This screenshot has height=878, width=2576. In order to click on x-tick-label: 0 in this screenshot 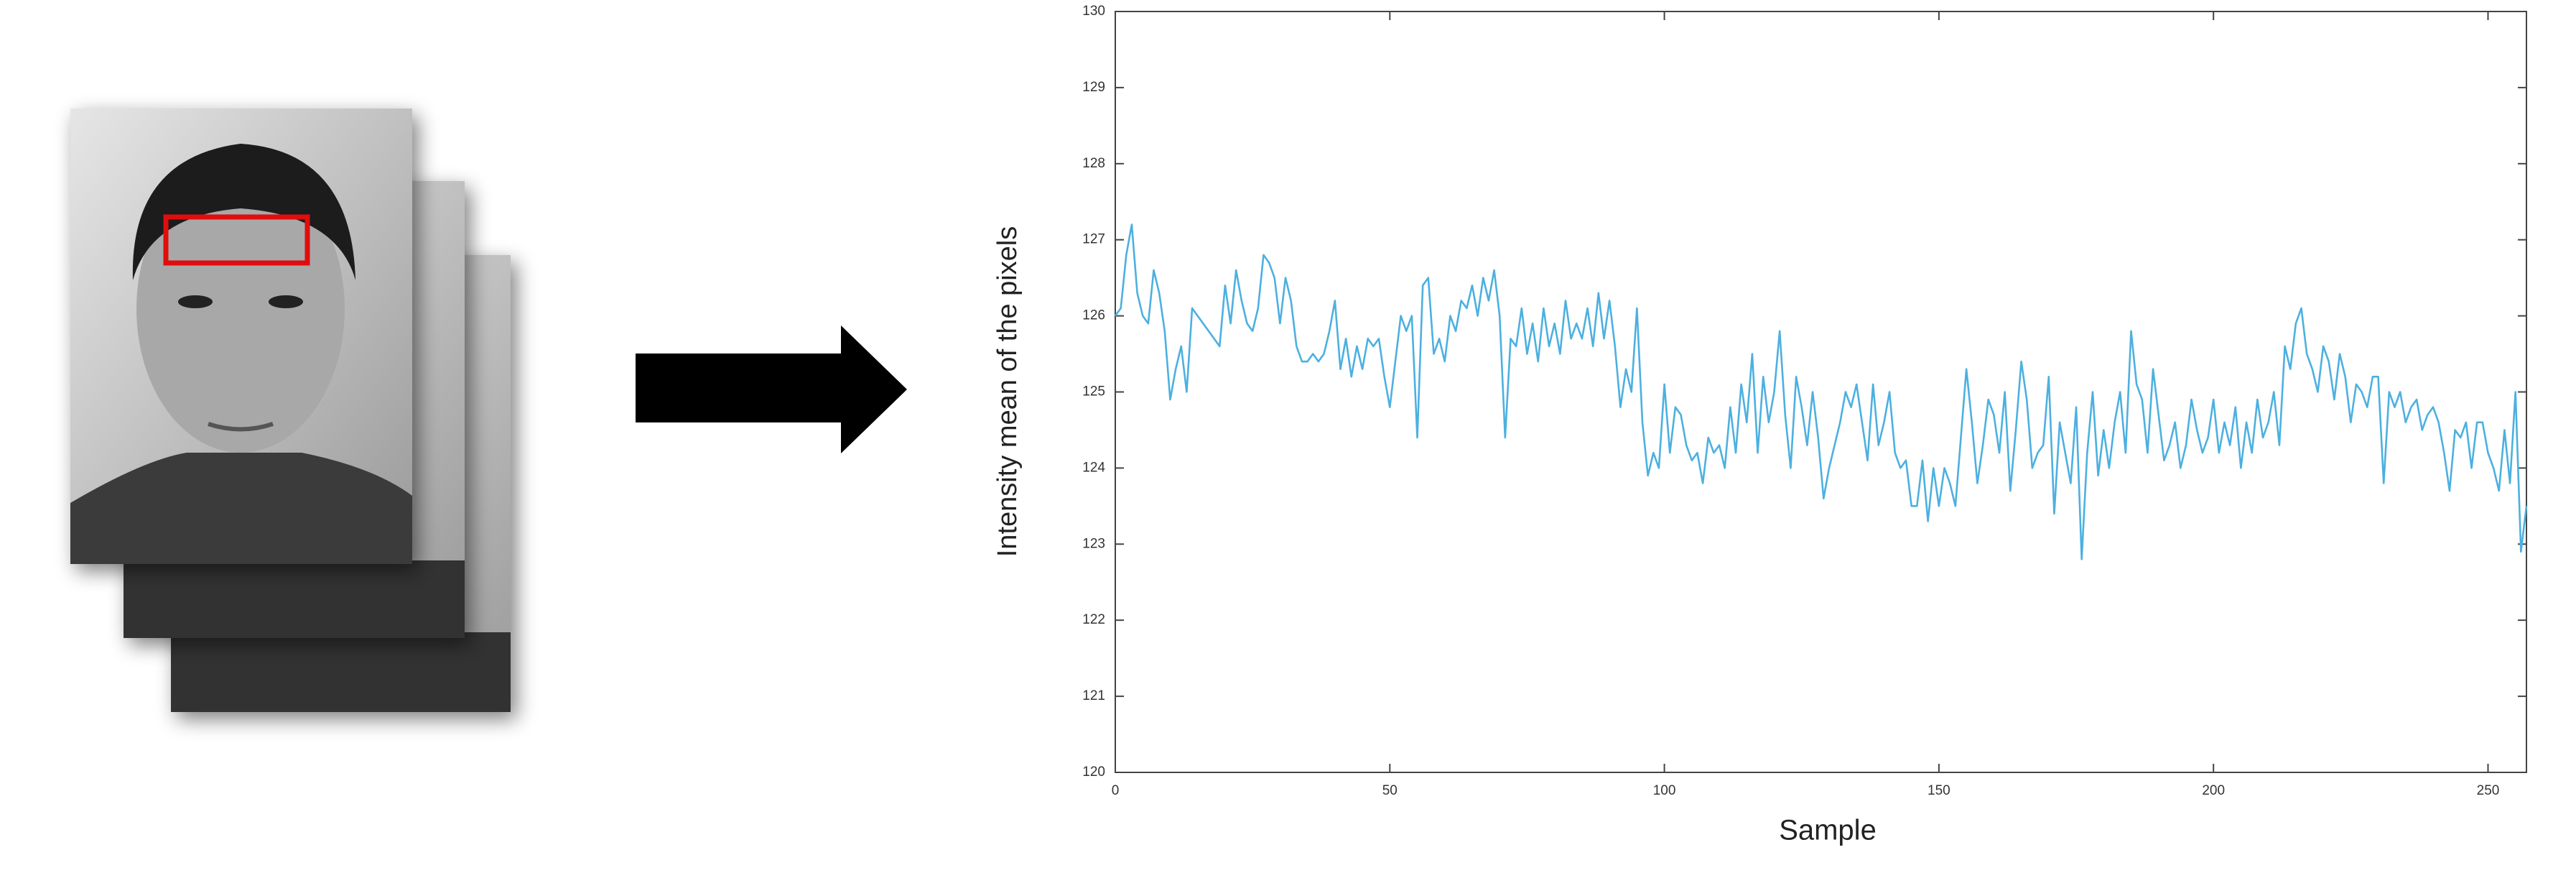, I will do `click(1116, 791)`.